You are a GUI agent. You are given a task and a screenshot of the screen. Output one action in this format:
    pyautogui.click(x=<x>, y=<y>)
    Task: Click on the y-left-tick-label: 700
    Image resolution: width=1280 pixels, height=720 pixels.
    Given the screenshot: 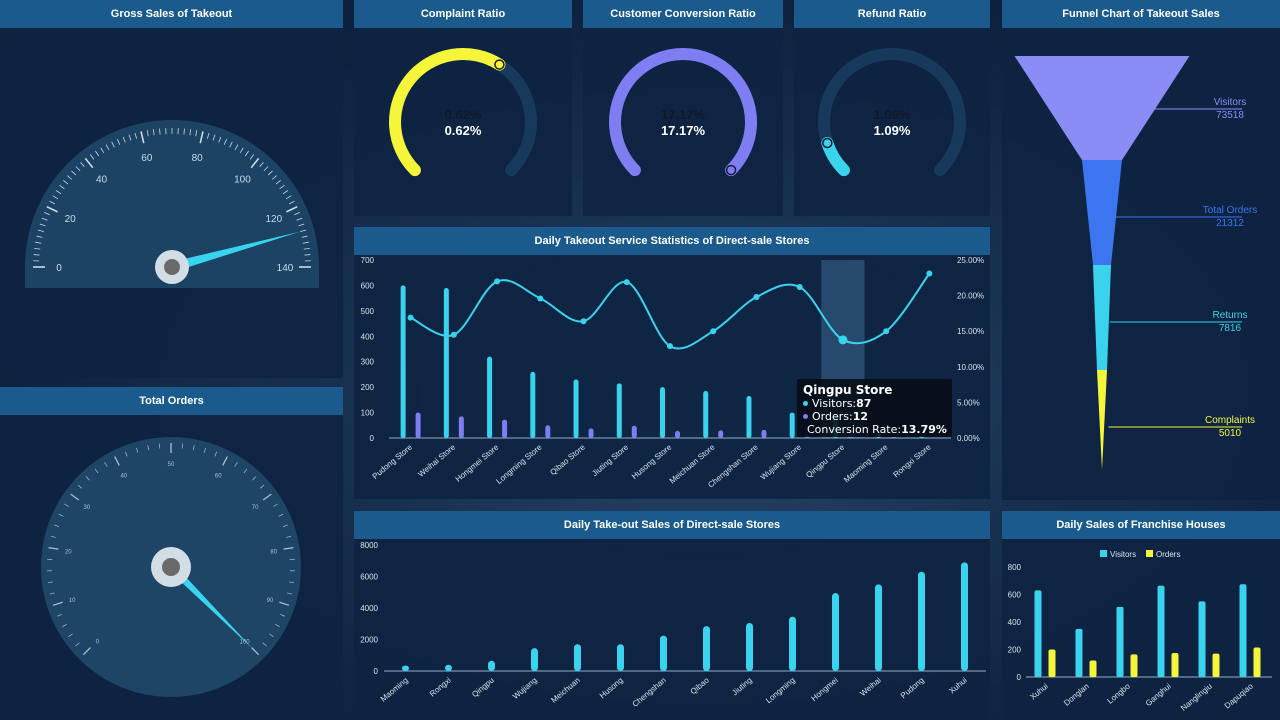 What is the action you would take?
    pyautogui.click(x=368, y=260)
    